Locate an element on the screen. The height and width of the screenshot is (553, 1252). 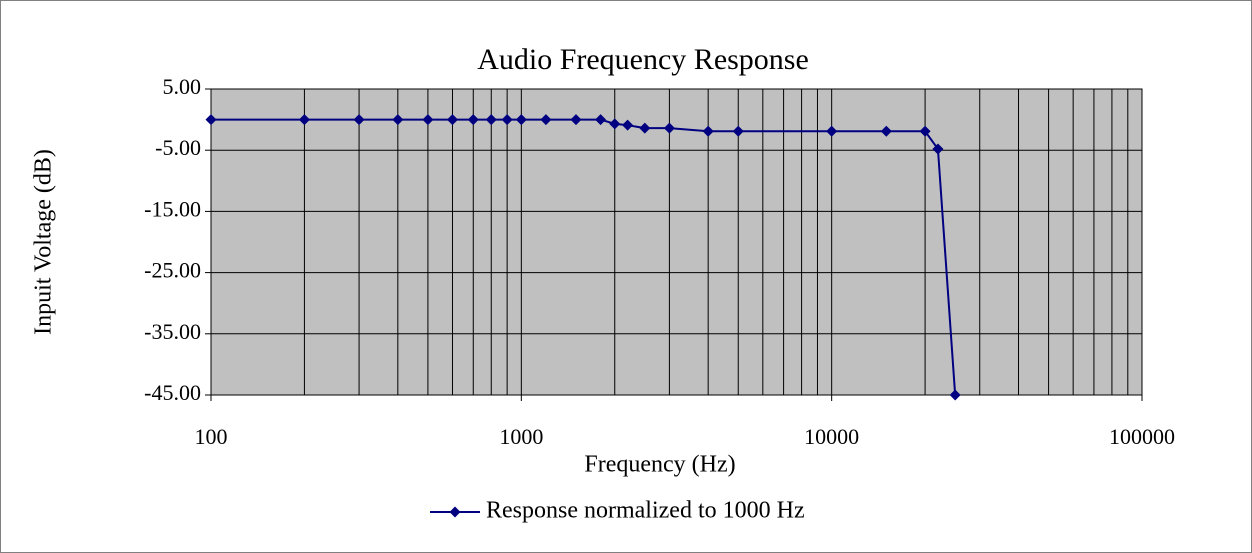
legend-marker is located at coordinates (455, 512).